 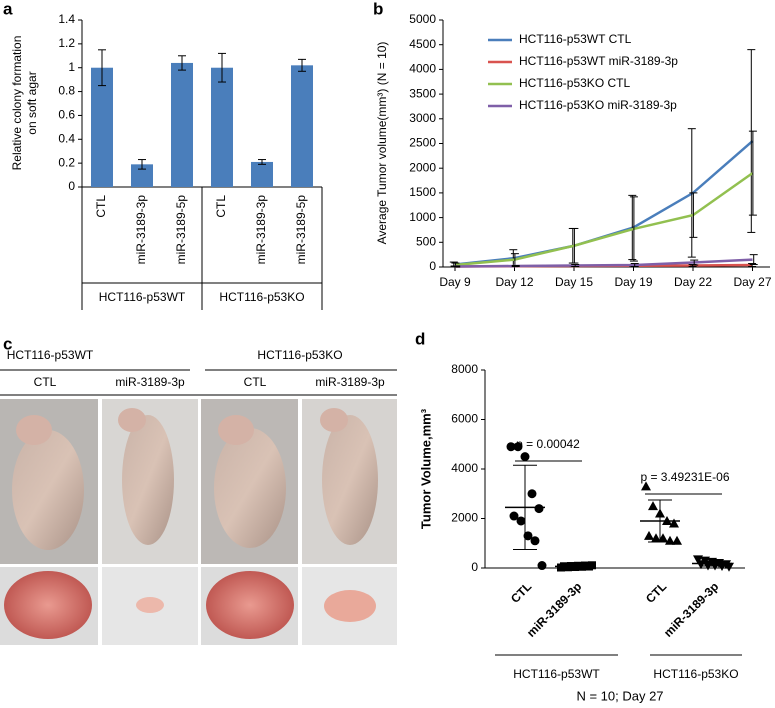 I want to click on y-axis-label: Tumor Volume,mm³, so click(x=425, y=468).